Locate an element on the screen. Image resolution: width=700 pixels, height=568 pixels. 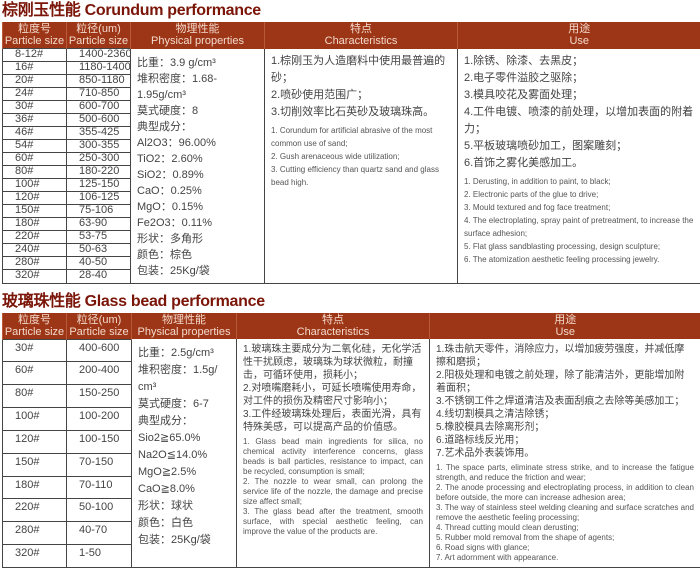
use-zh: 3.不锈钢工件之焊道清洁及表面刮痕之去除等美感加工； is located at coordinates (565, 401).